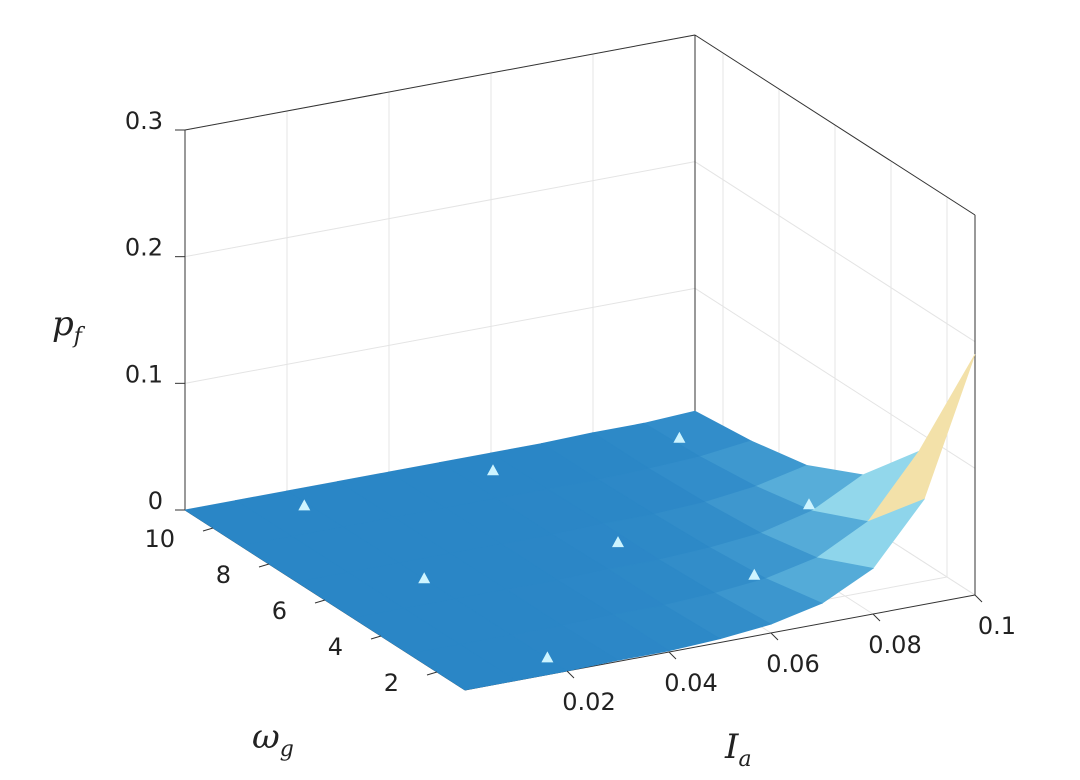 The height and width of the screenshot is (780, 1080). I want to click on z-axis-label: pf, so click(69, 326).